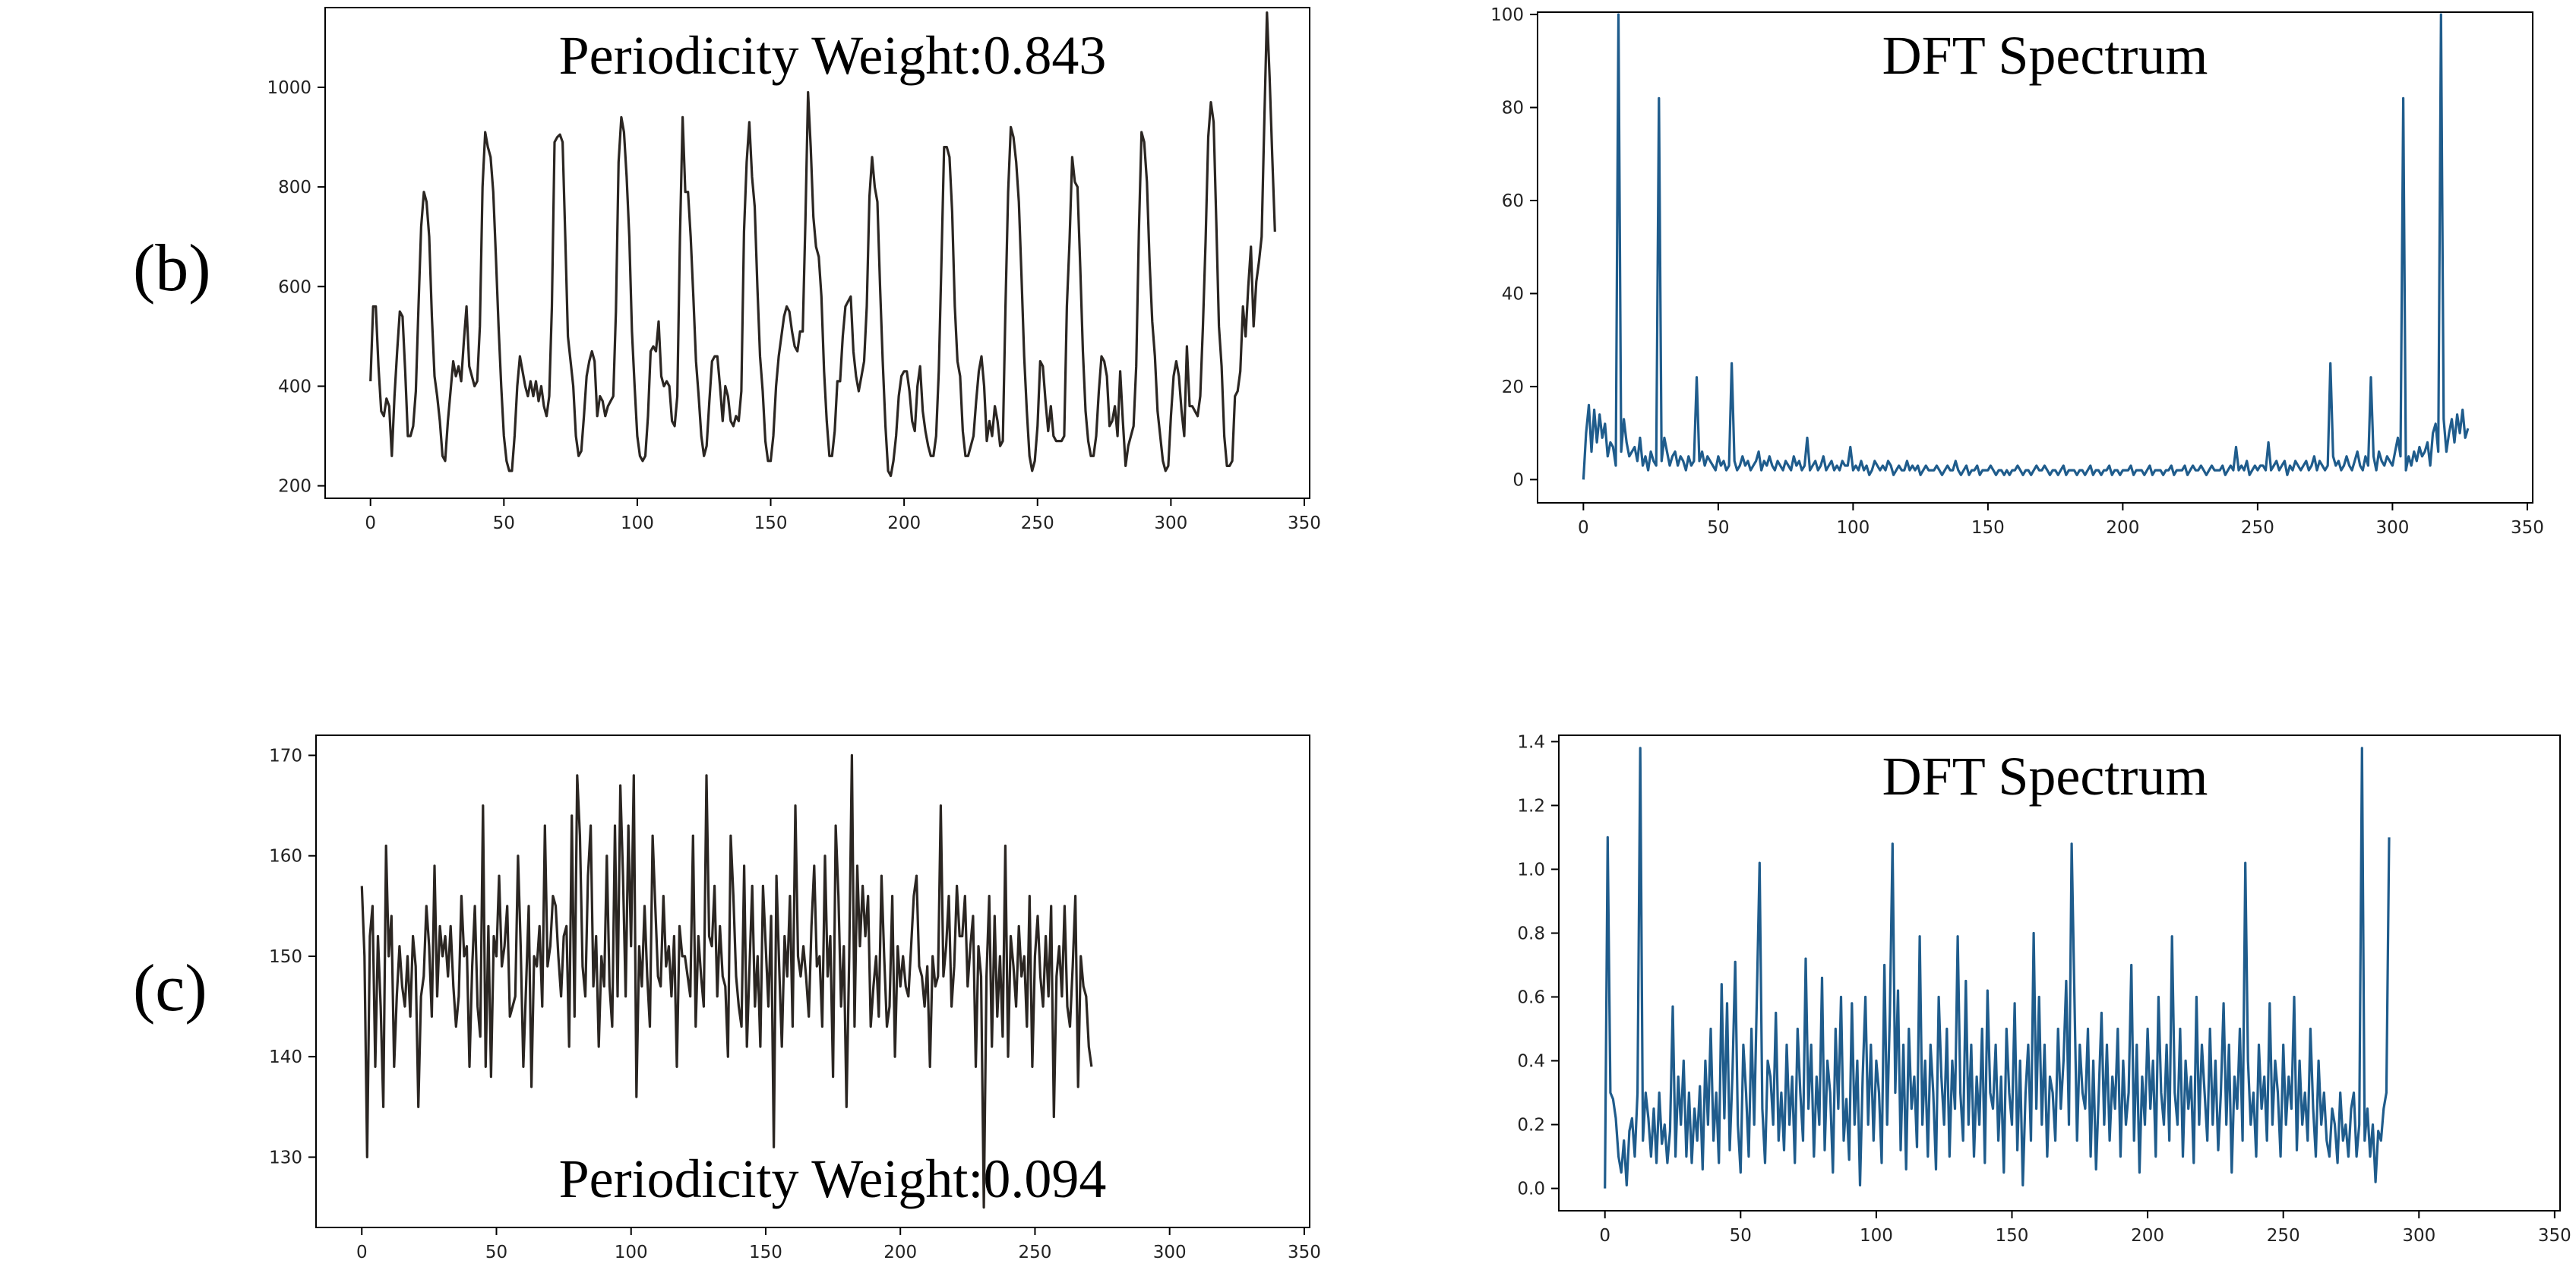 Image resolution: width=2576 pixels, height=1270 pixels. What do you see at coordinates (1531, 1189) in the screenshot?
I see `y-tick-label: 0.0` at bounding box center [1531, 1189].